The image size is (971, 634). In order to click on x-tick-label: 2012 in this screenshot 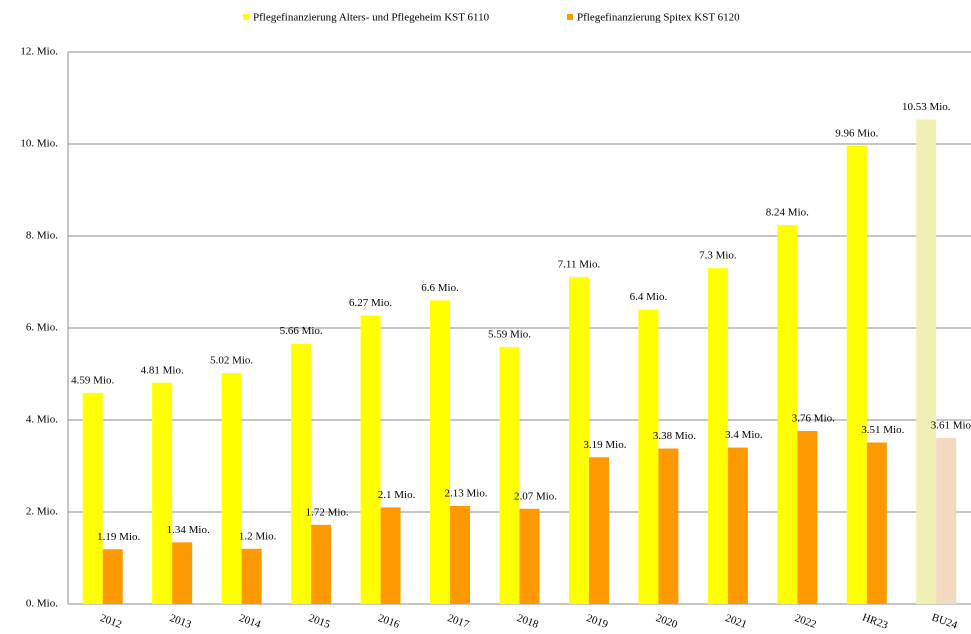, I will do `click(111, 621)`.